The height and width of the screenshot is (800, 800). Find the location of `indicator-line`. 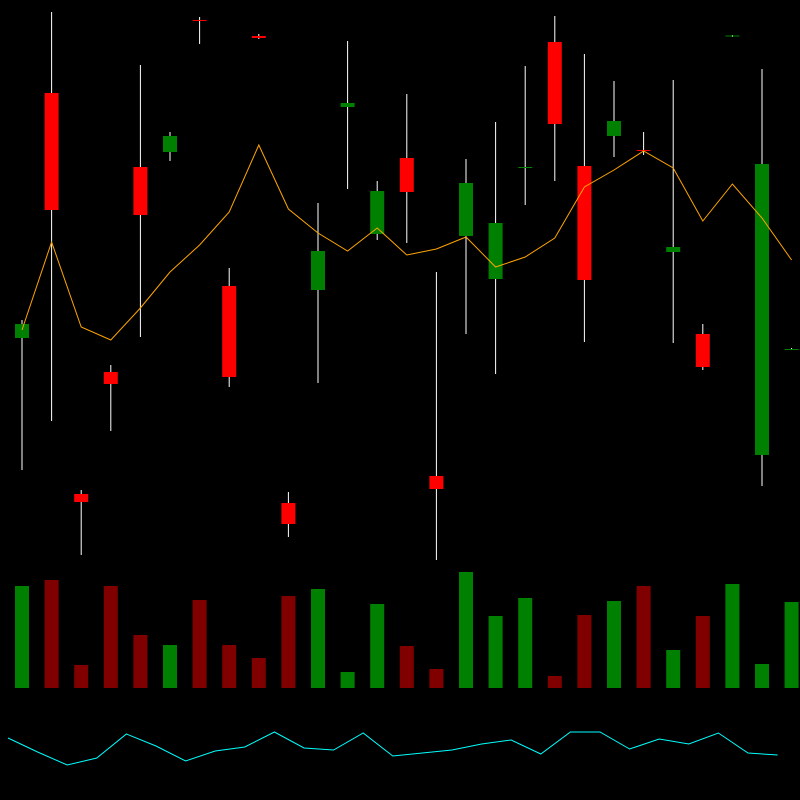

indicator-line is located at coordinates (392, 748).